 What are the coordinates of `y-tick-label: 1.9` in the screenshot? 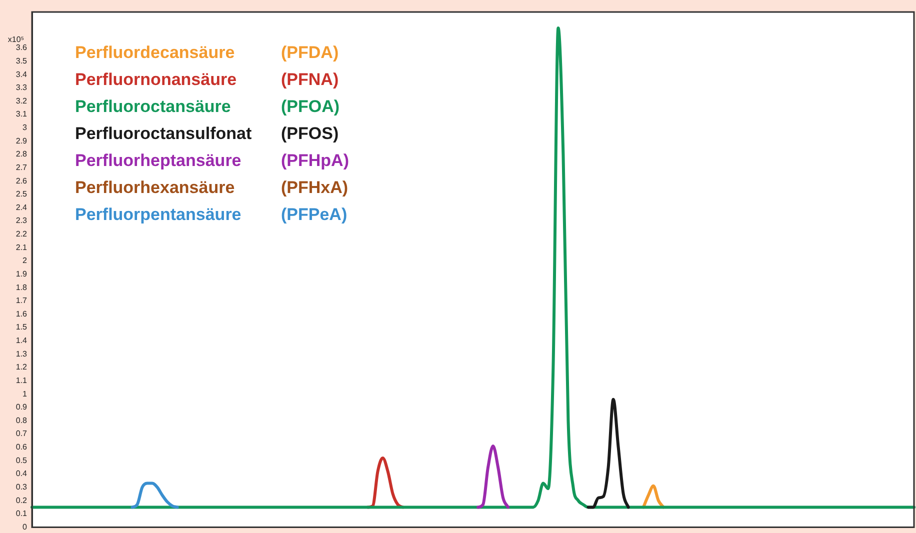 It's located at (22, 273).